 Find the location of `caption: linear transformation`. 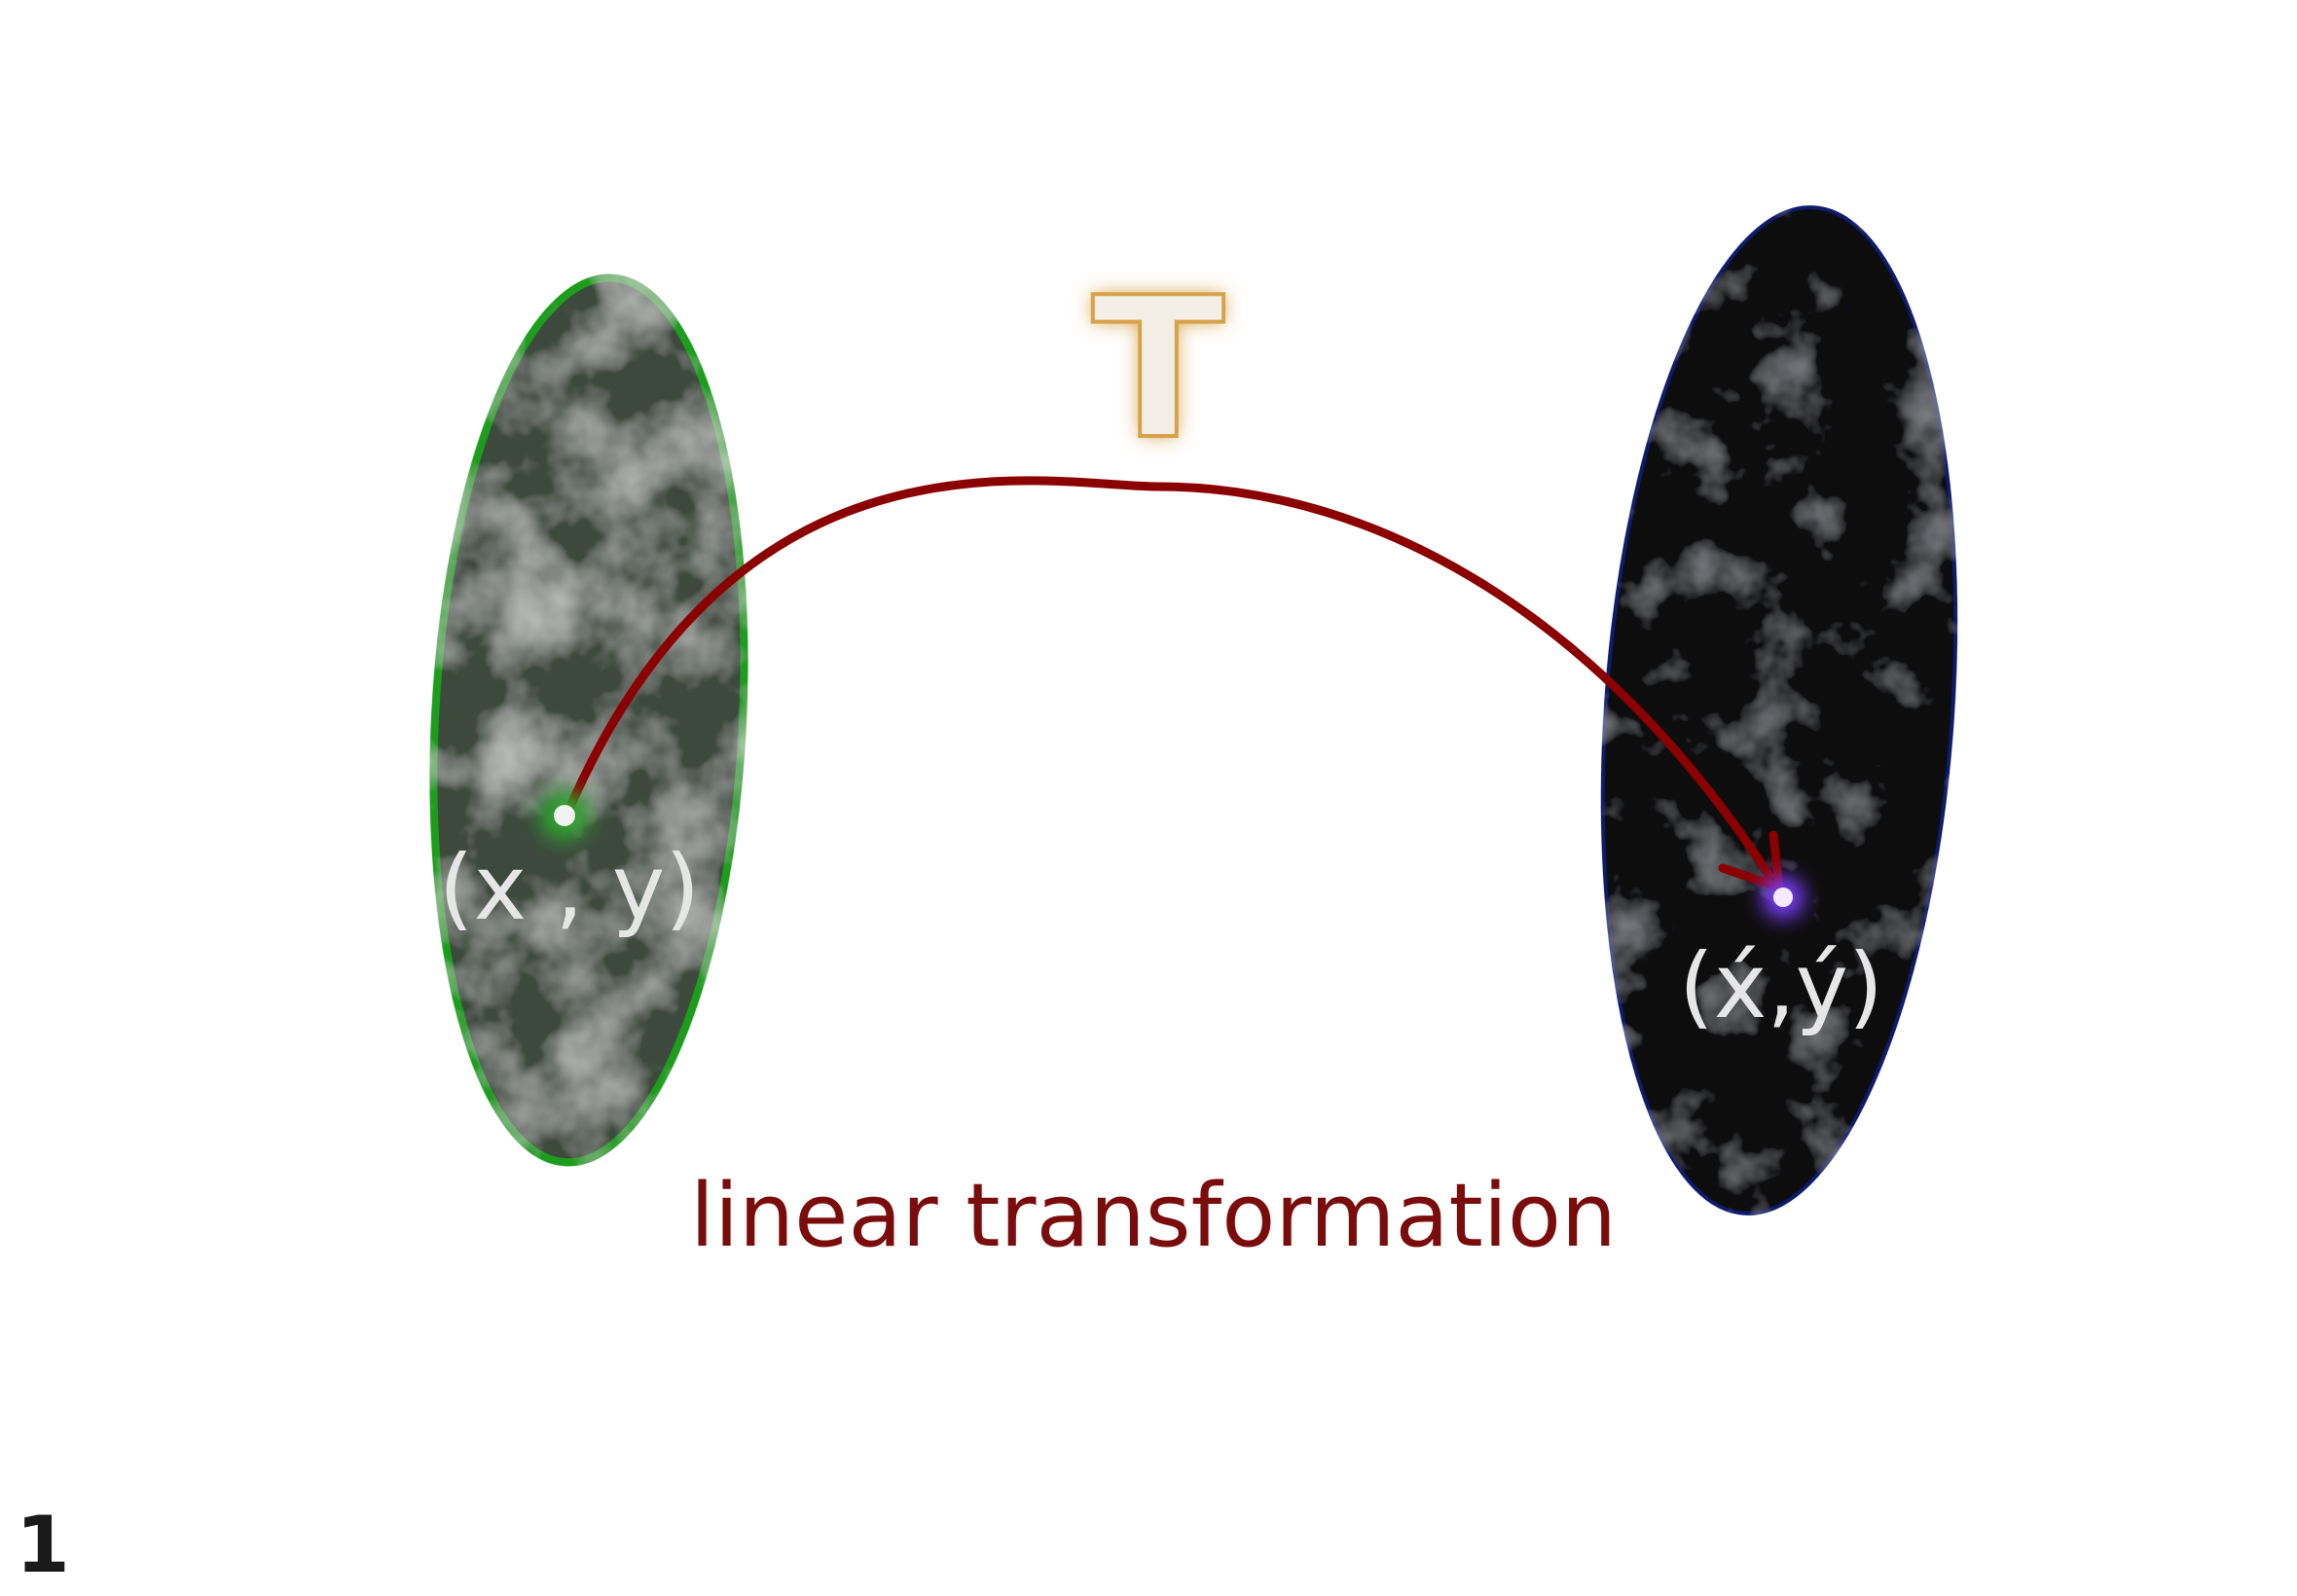

caption: linear transformation is located at coordinates (1153, 1216).